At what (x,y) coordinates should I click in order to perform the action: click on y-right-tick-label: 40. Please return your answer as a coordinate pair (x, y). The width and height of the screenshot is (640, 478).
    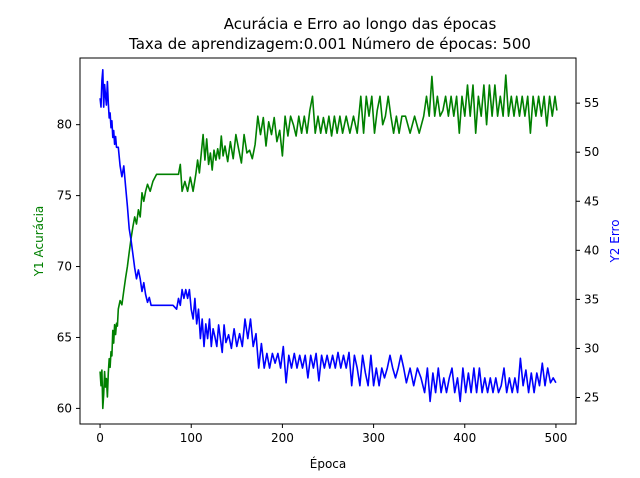
    Looking at the image, I should click on (591, 250).